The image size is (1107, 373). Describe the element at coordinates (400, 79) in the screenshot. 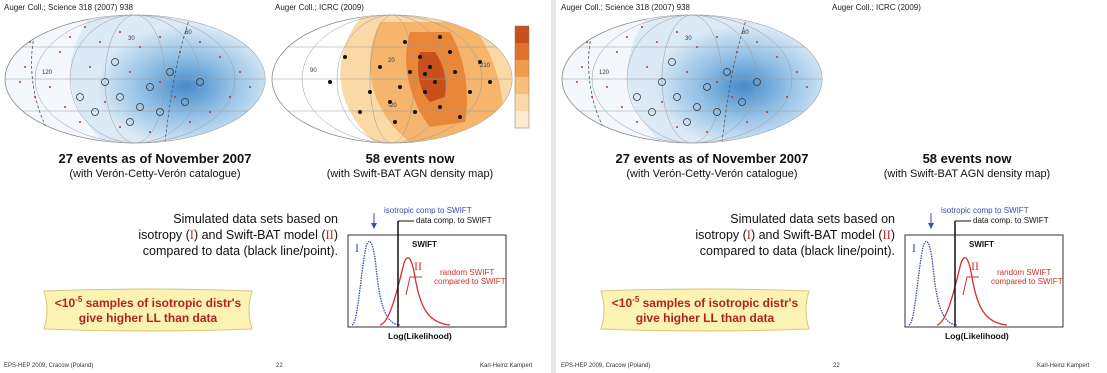

I see `skymap-swift: 90 210 20 -20` at that location.